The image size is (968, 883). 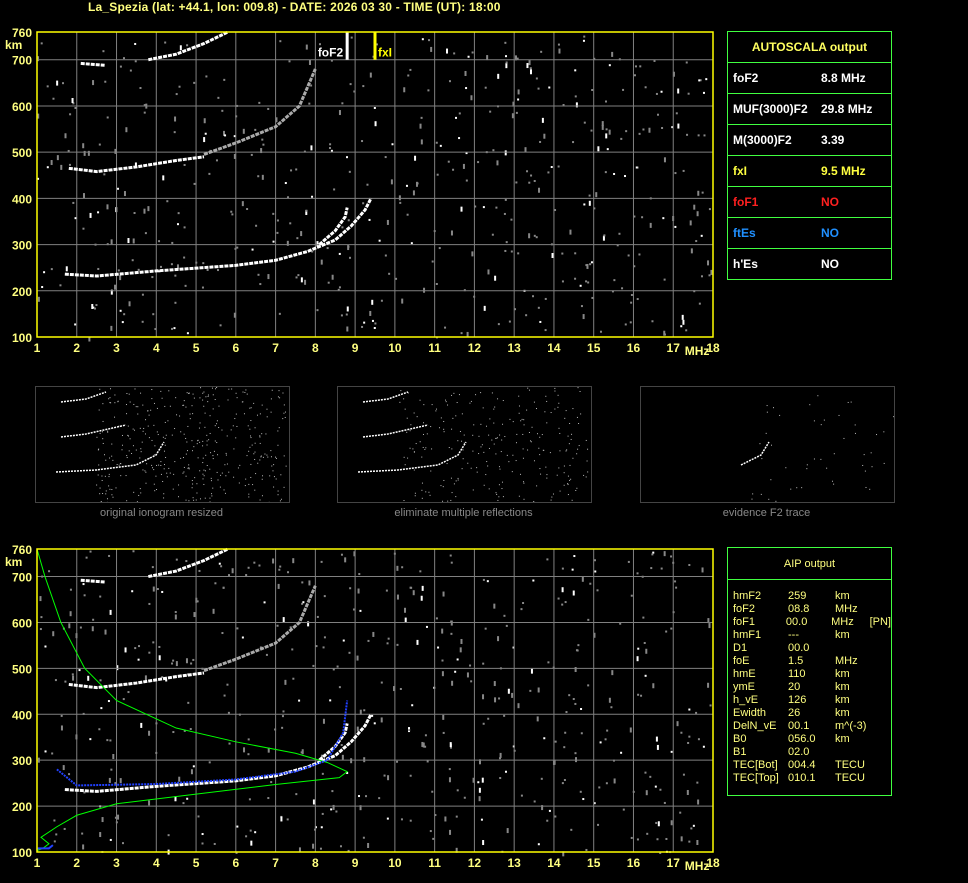 What do you see at coordinates (554, 863) in the screenshot?
I see `x-tick-label: 14` at bounding box center [554, 863].